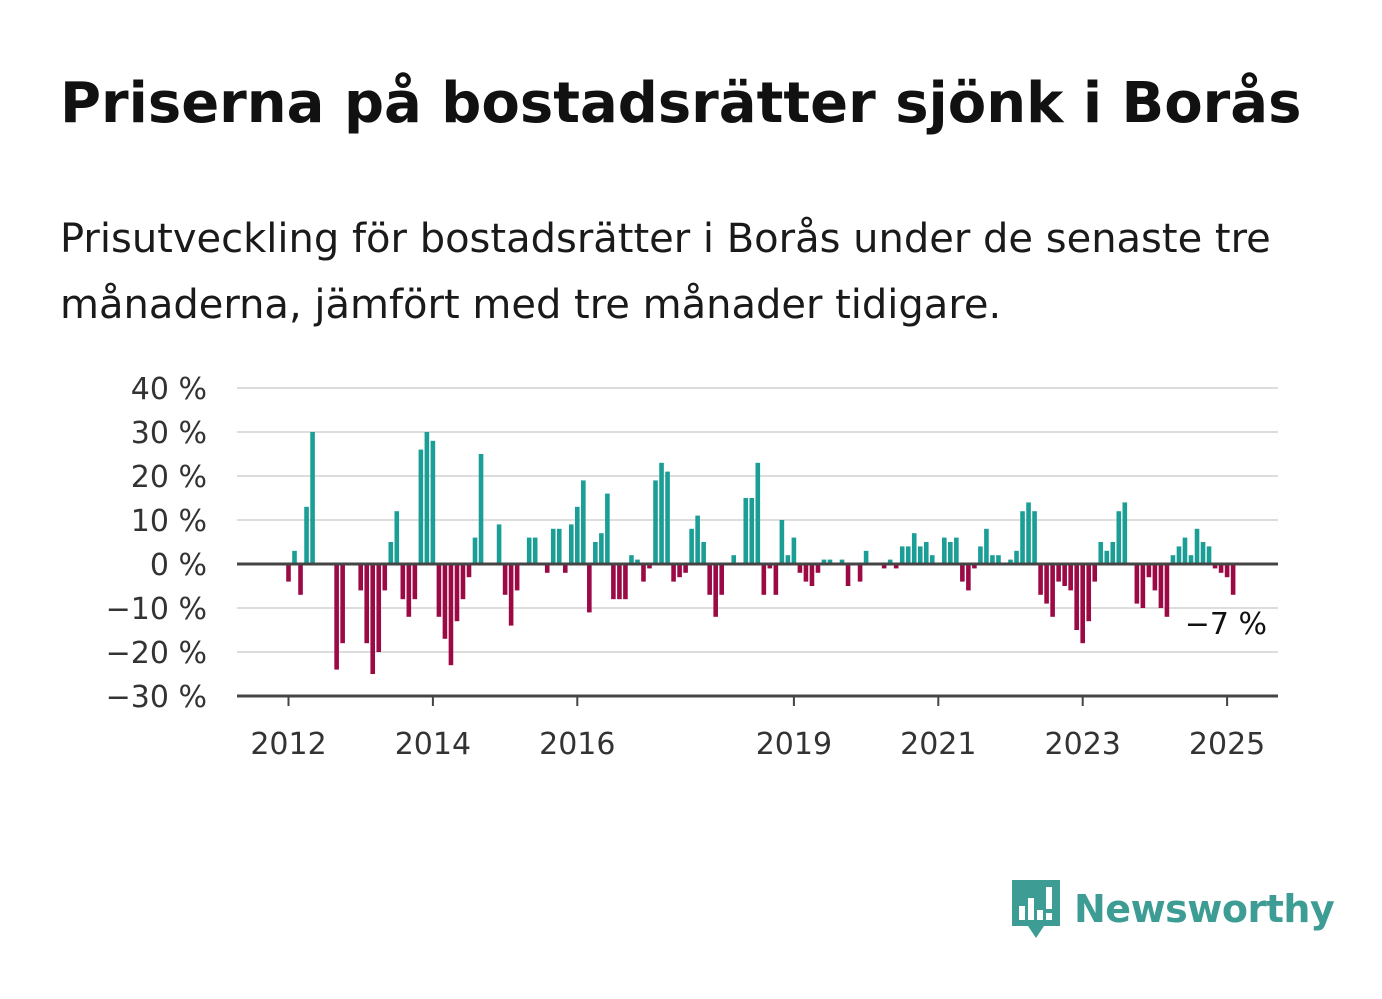 Image resolution: width=1382 pixels, height=999 pixels. I want to click on last-value-annotation: −7 %, so click(1226, 624).